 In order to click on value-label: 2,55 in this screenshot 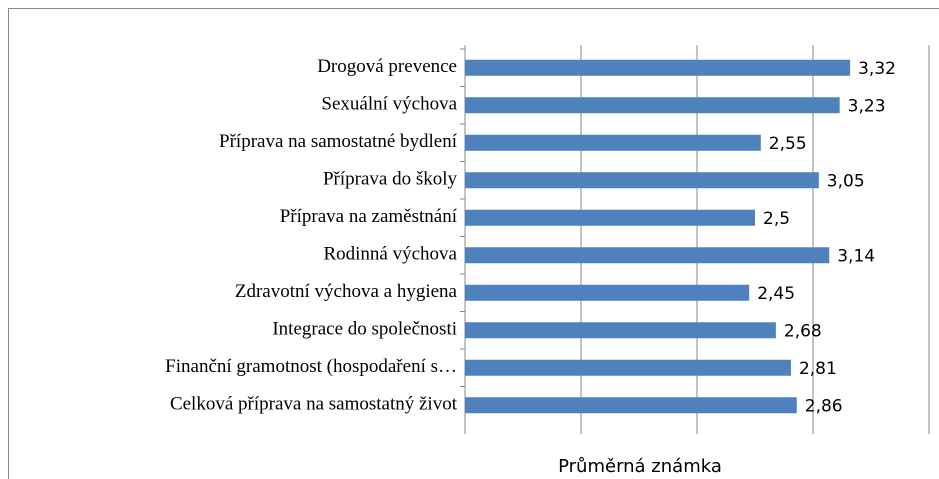, I will do `click(788, 144)`.